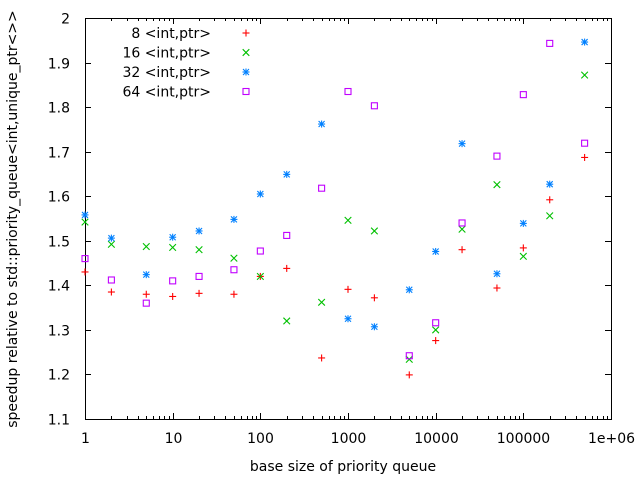 This screenshot has height=480, width=640. What do you see at coordinates (59, 421) in the screenshot?
I see `y-tick-label: 1.1` at bounding box center [59, 421].